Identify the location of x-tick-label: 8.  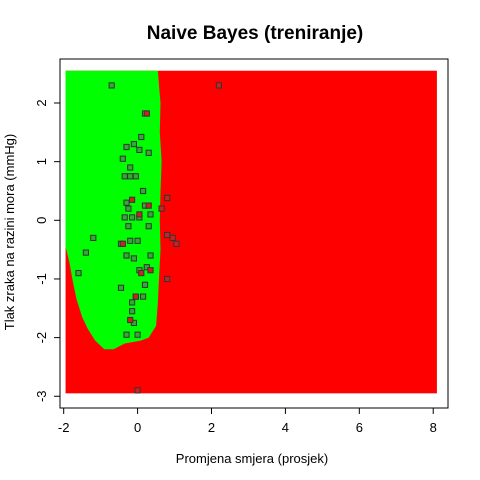
(433, 427).